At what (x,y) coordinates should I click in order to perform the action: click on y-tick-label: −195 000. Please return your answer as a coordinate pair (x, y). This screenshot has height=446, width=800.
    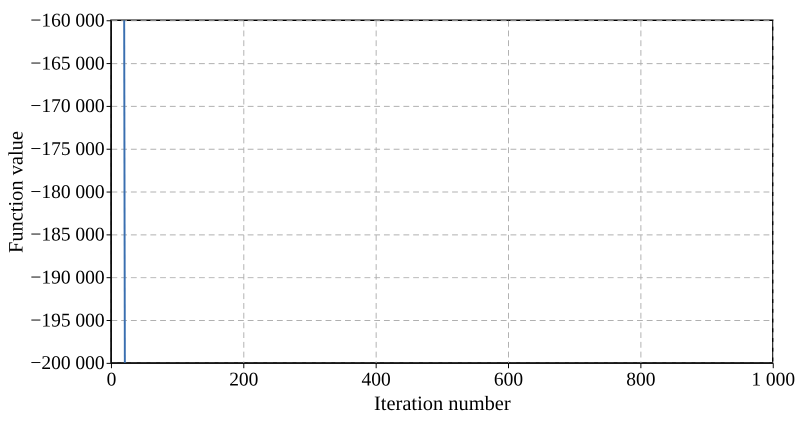
    Looking at the image, I should click on (67, 321).